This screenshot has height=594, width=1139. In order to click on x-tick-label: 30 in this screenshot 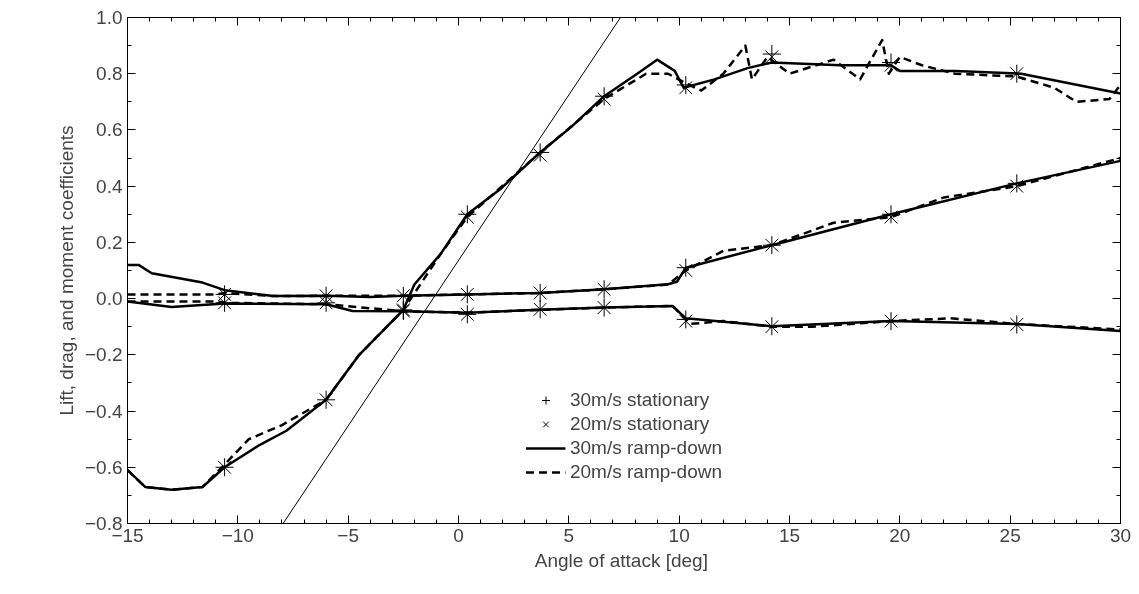, I will do `click(1120, 535)`.